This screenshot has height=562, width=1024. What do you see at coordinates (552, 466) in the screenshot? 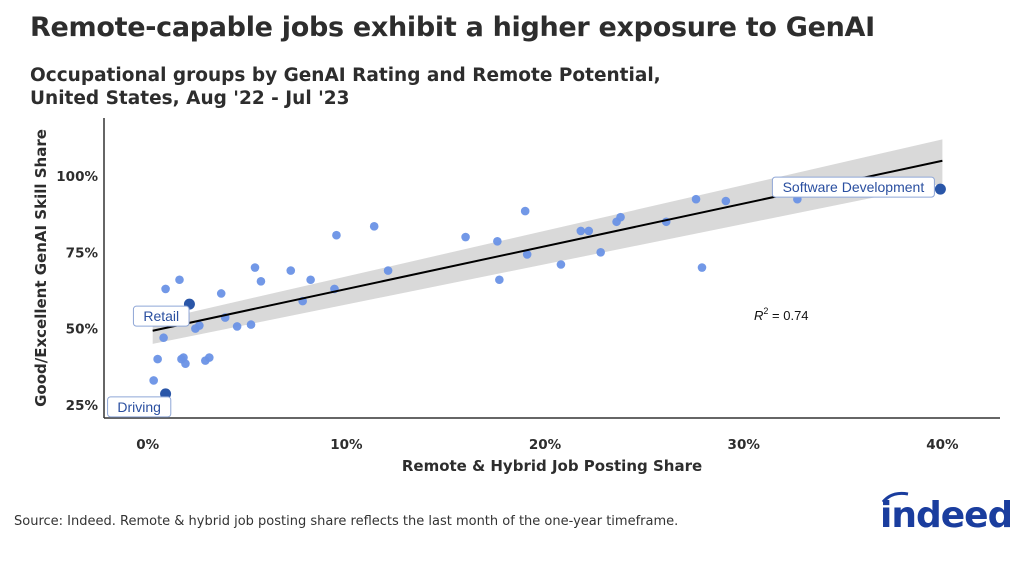
I see `x-axis-label: Remote & Hybrid Job Posting Share` at bounding box center [552, 466].